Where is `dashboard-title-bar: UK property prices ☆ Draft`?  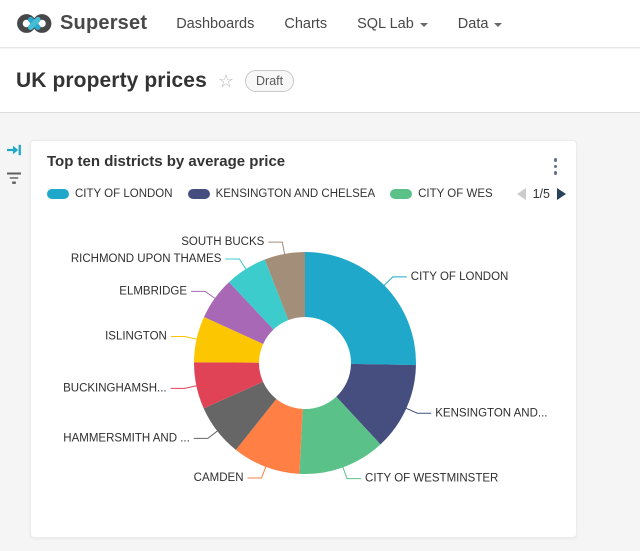 dashboard-title-bar: UK property prices ☆ Draft is located at coordinates (320, 81).